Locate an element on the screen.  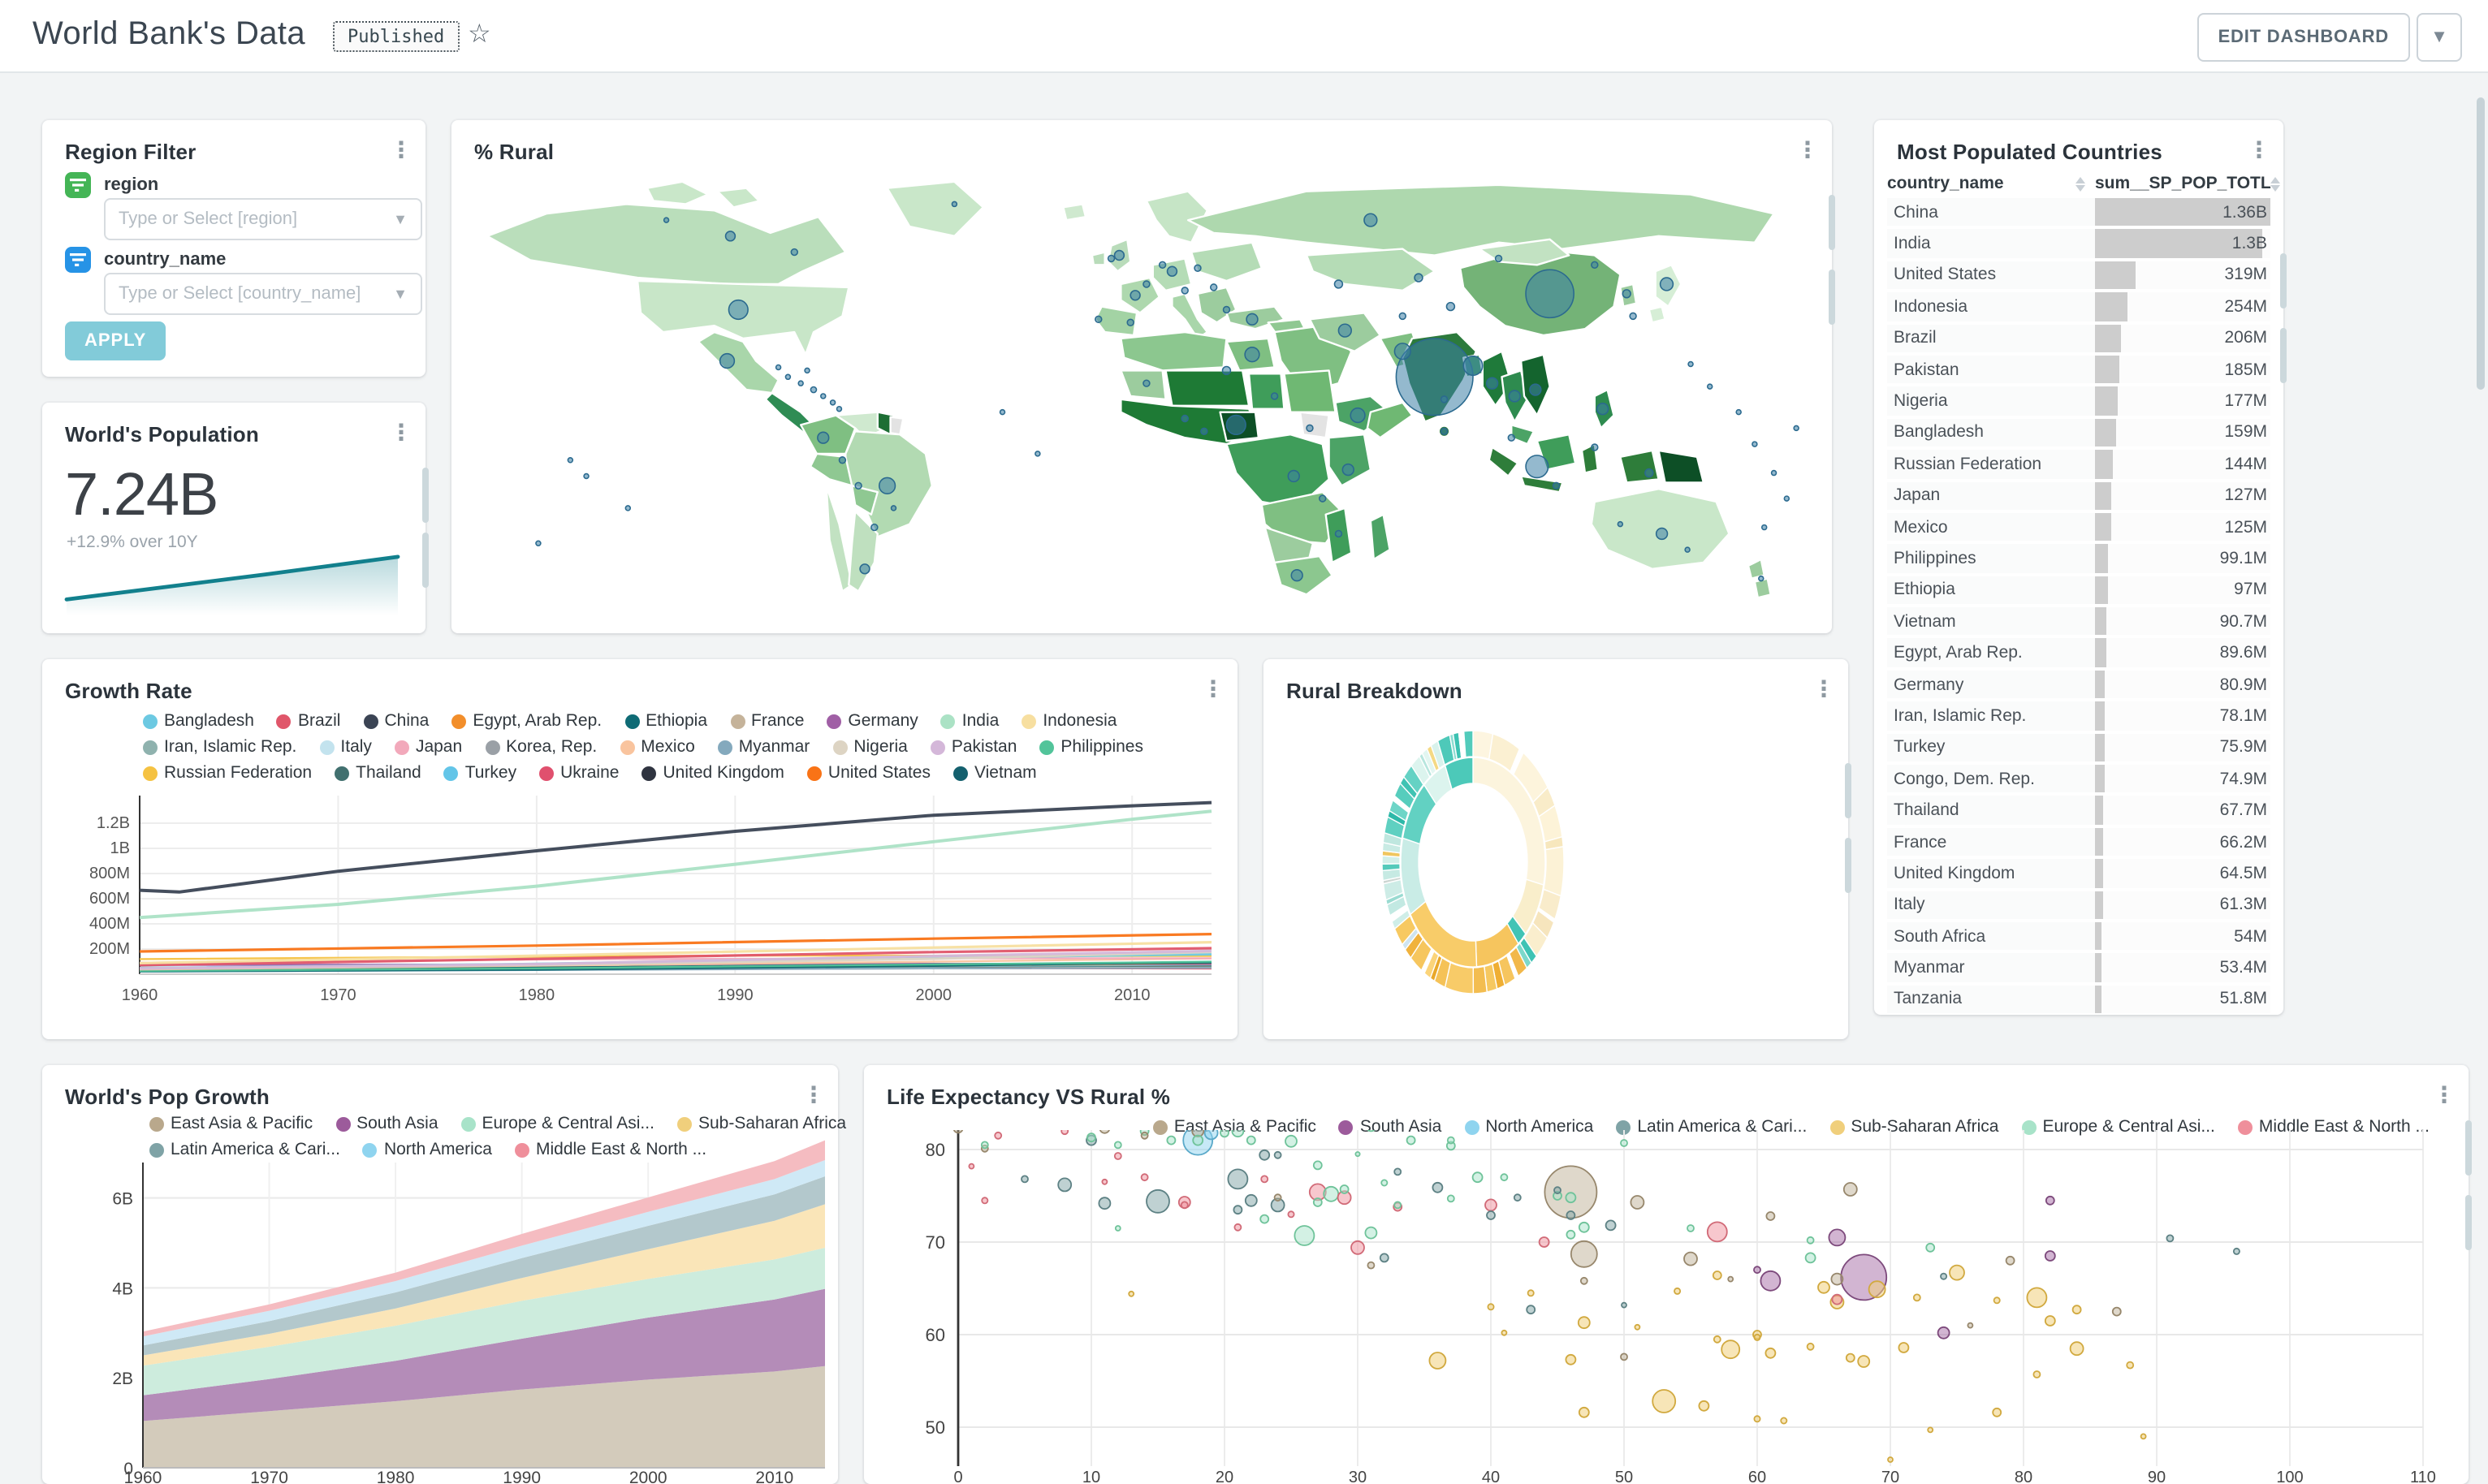
svg-text: 50 is located at coordinates (1624, 1476).